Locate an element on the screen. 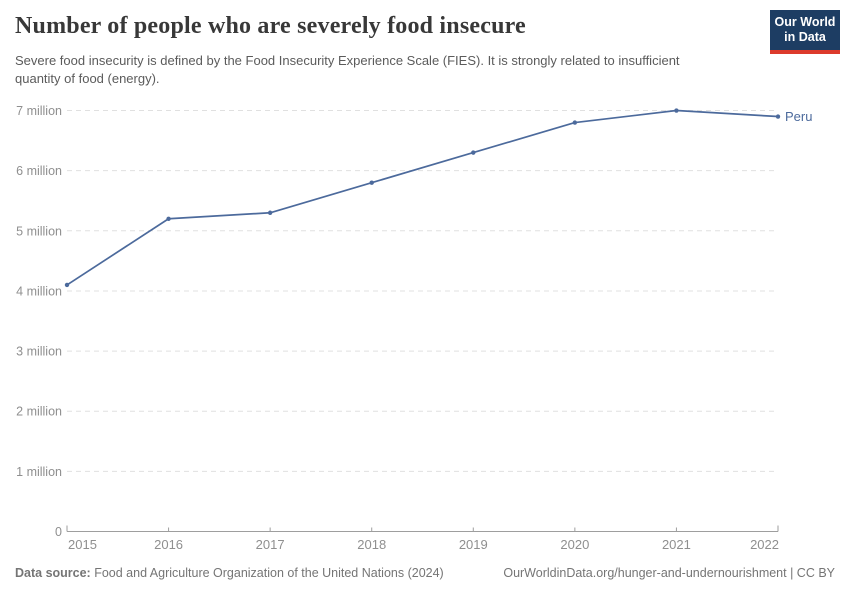 The width and height of the screenshot is (850, 600). y-tick-label: 4 million is located at coordinates (39, 291).